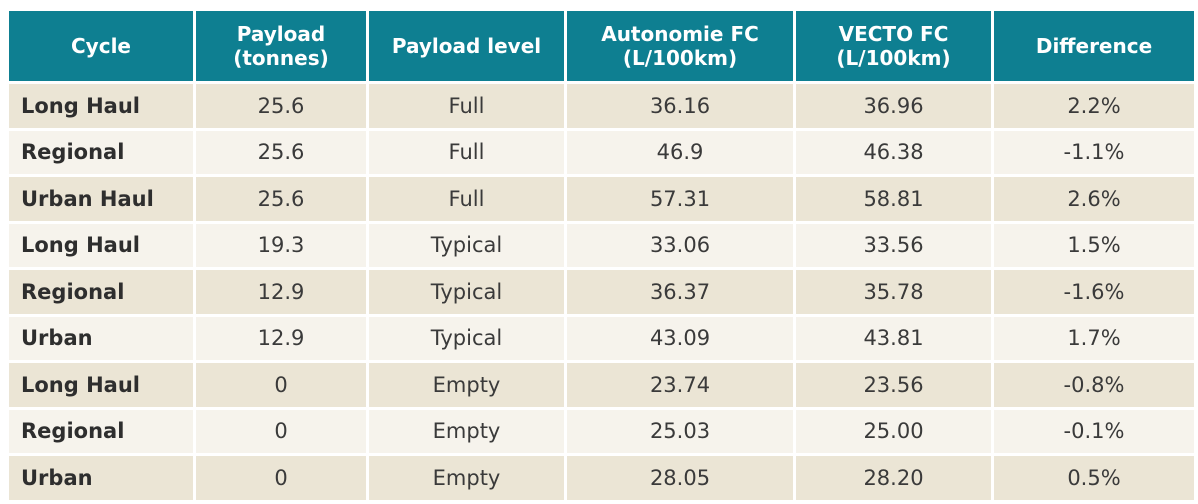 The width and height of the screenshot is (1198, 504). I want to click on vecto-fc-cell: 36.96, so click(893, 106).